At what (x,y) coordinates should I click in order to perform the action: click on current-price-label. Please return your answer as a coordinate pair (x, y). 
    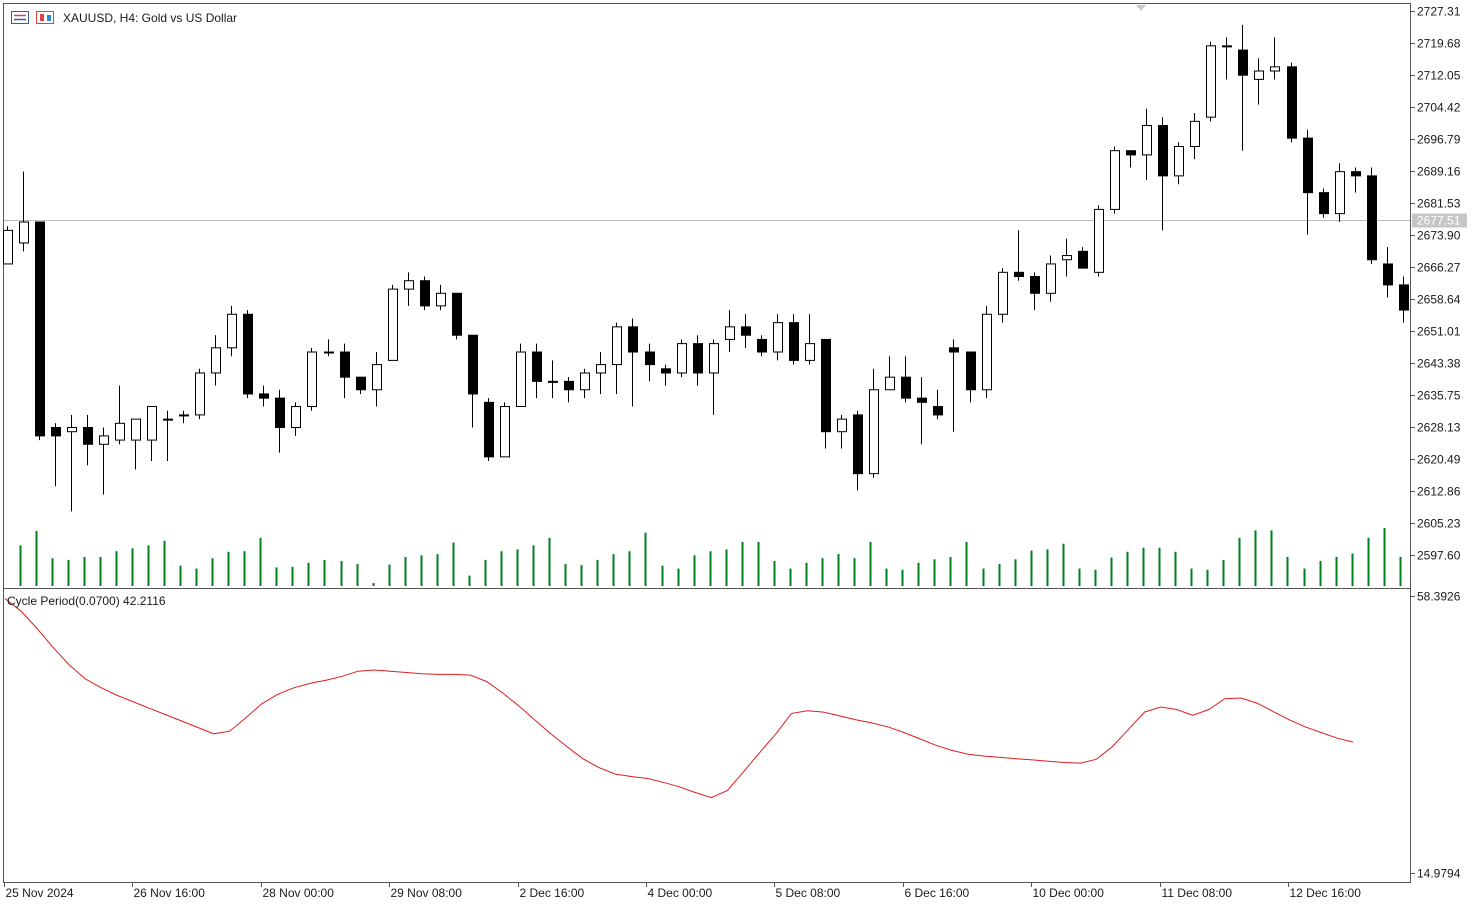
    Looking at the image, I should click on (1439, 220).